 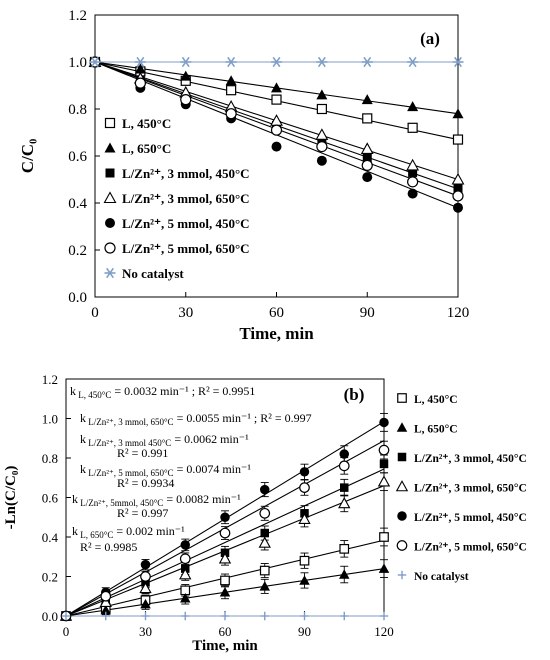 I want to click on y-tick-label: 0.0, so click(x=77, y=298).